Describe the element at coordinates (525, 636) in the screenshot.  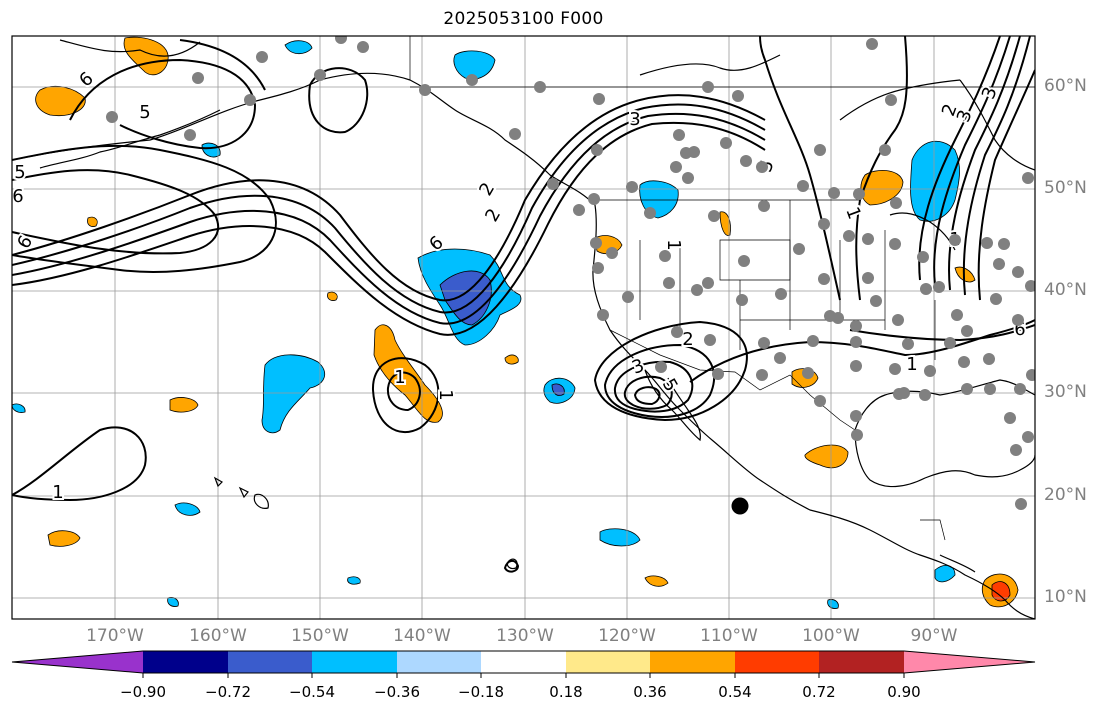
I see `lon-label: 130°W` at that location.